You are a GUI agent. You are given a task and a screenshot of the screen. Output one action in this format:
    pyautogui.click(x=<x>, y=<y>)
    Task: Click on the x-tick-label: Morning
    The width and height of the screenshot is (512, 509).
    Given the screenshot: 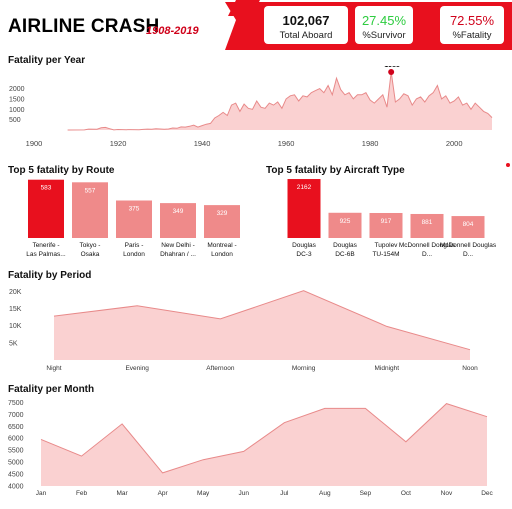 What is the action you would take?
    pyautogui.click(x=304, y=368)
    